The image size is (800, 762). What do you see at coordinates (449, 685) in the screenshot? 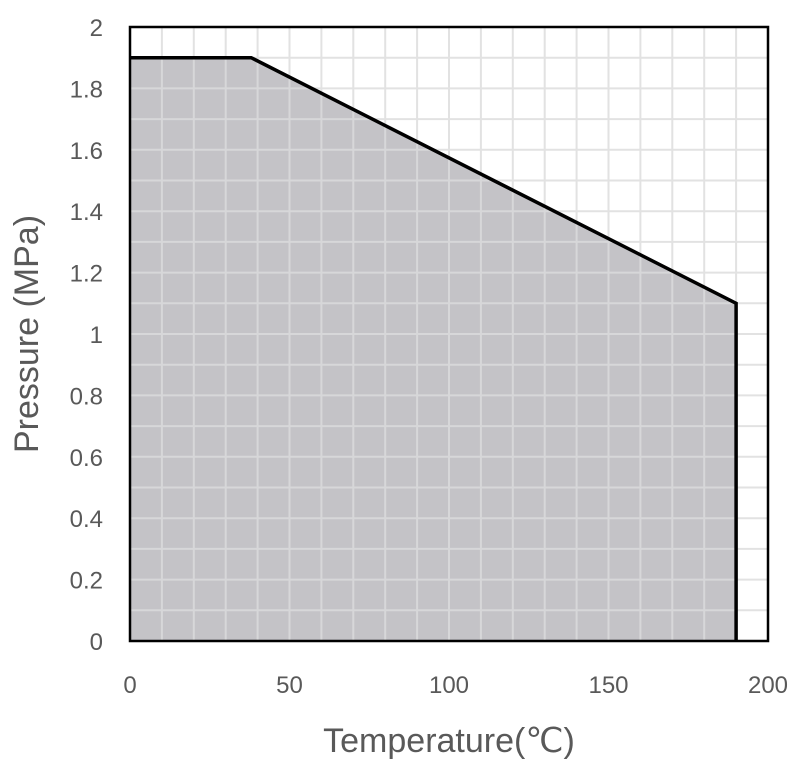
I see `x-tick-label: 100` at bounding box center [449, 685].